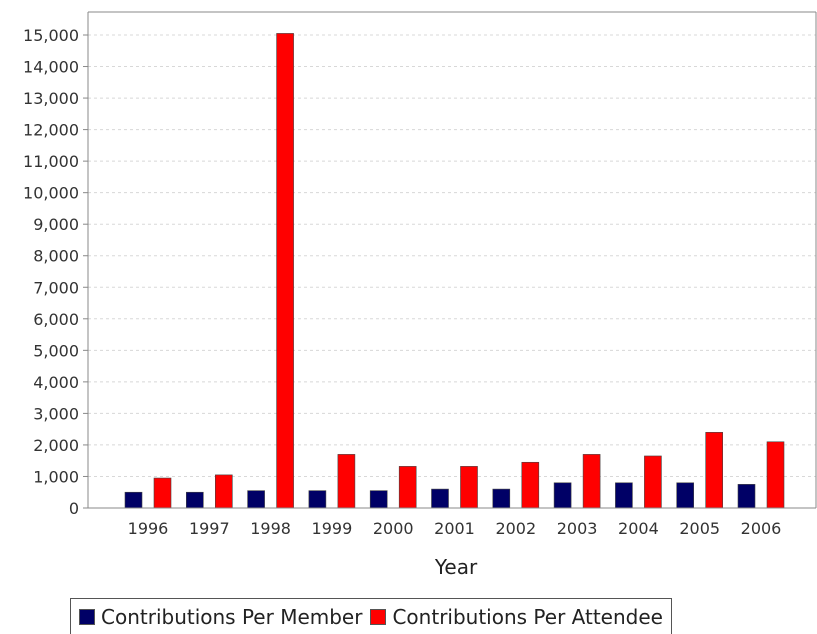 The image size is (817, 634). I want to click on x-tick-label: 2002, so click(515, 528).